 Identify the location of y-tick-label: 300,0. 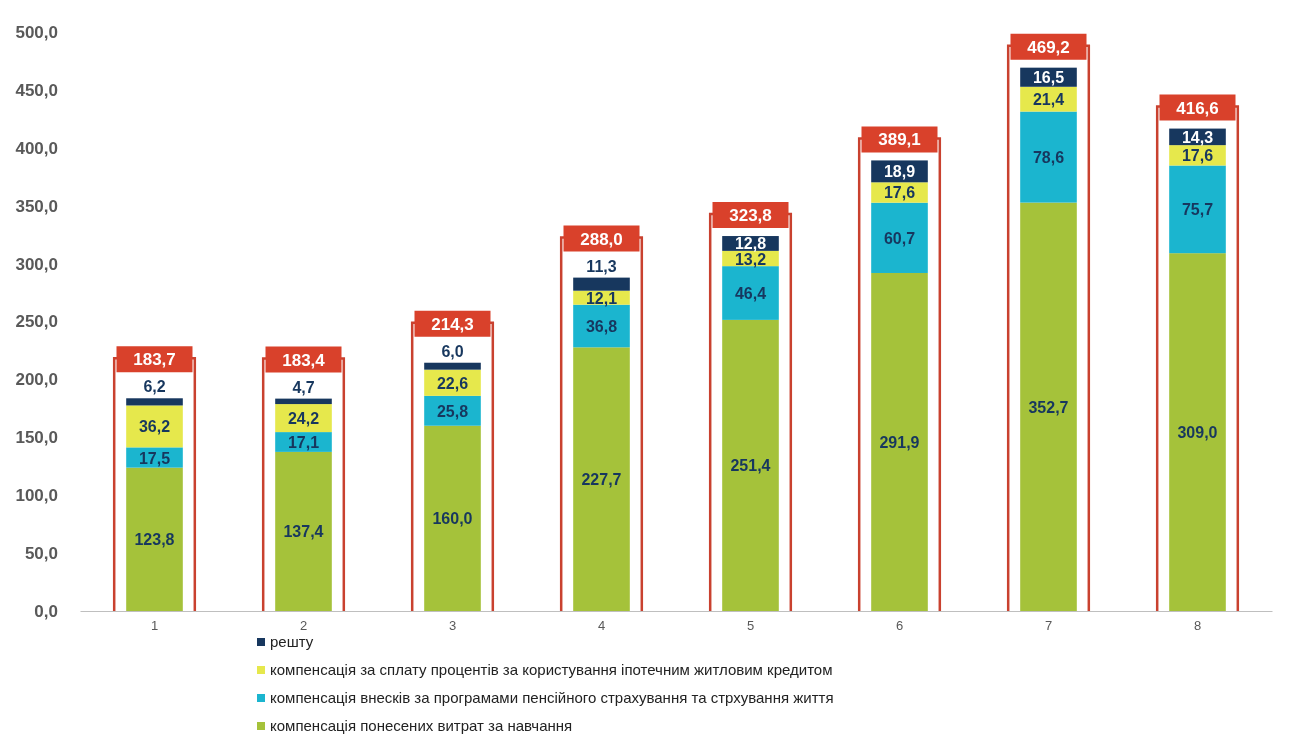
(36, 264).